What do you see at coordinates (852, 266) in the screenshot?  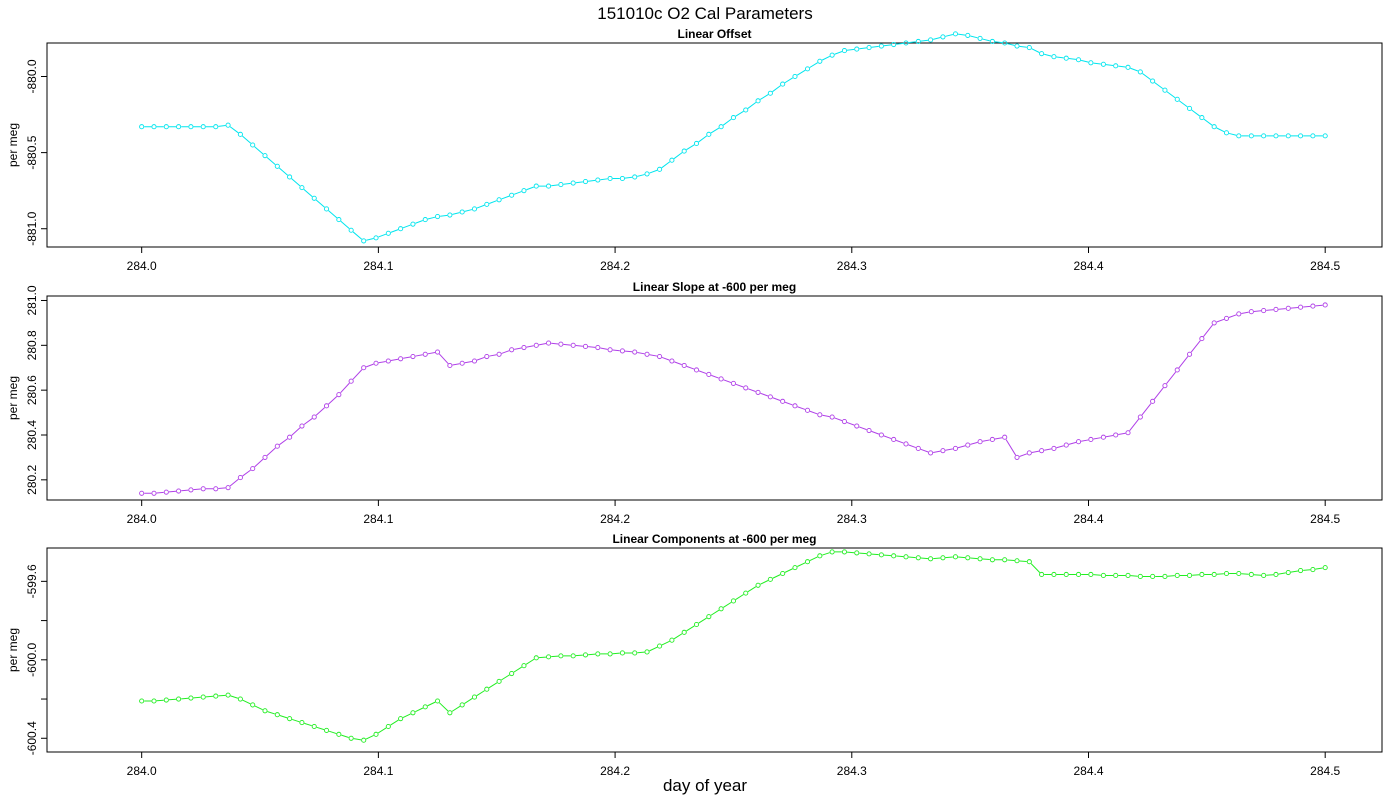 I see `panel-offset-x-tick-label: 284.3` at bounding box center [852, 266].